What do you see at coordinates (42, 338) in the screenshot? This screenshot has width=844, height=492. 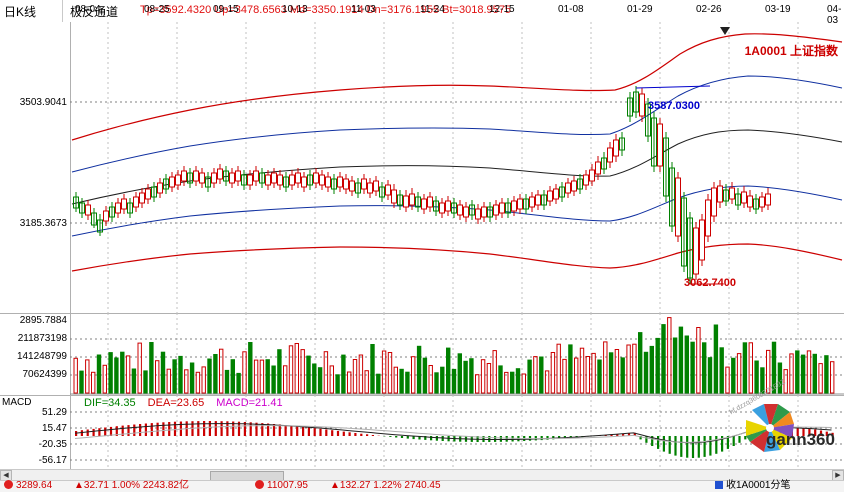 I see `volume-y-tick-2: 211873198` at bounding box center [42, 338].